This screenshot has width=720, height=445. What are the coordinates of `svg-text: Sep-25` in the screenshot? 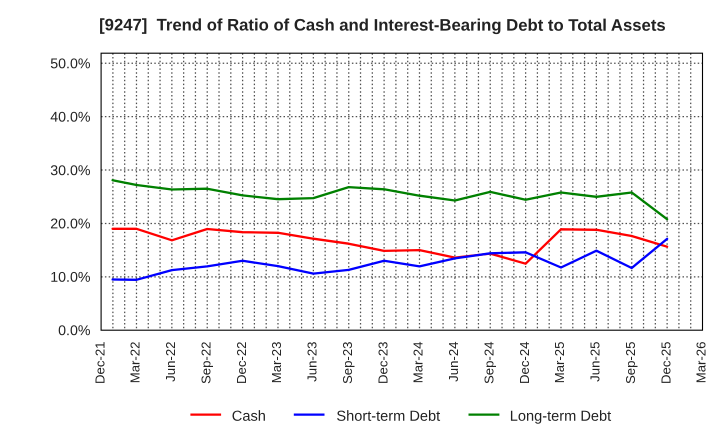 It's located at (630, 363).